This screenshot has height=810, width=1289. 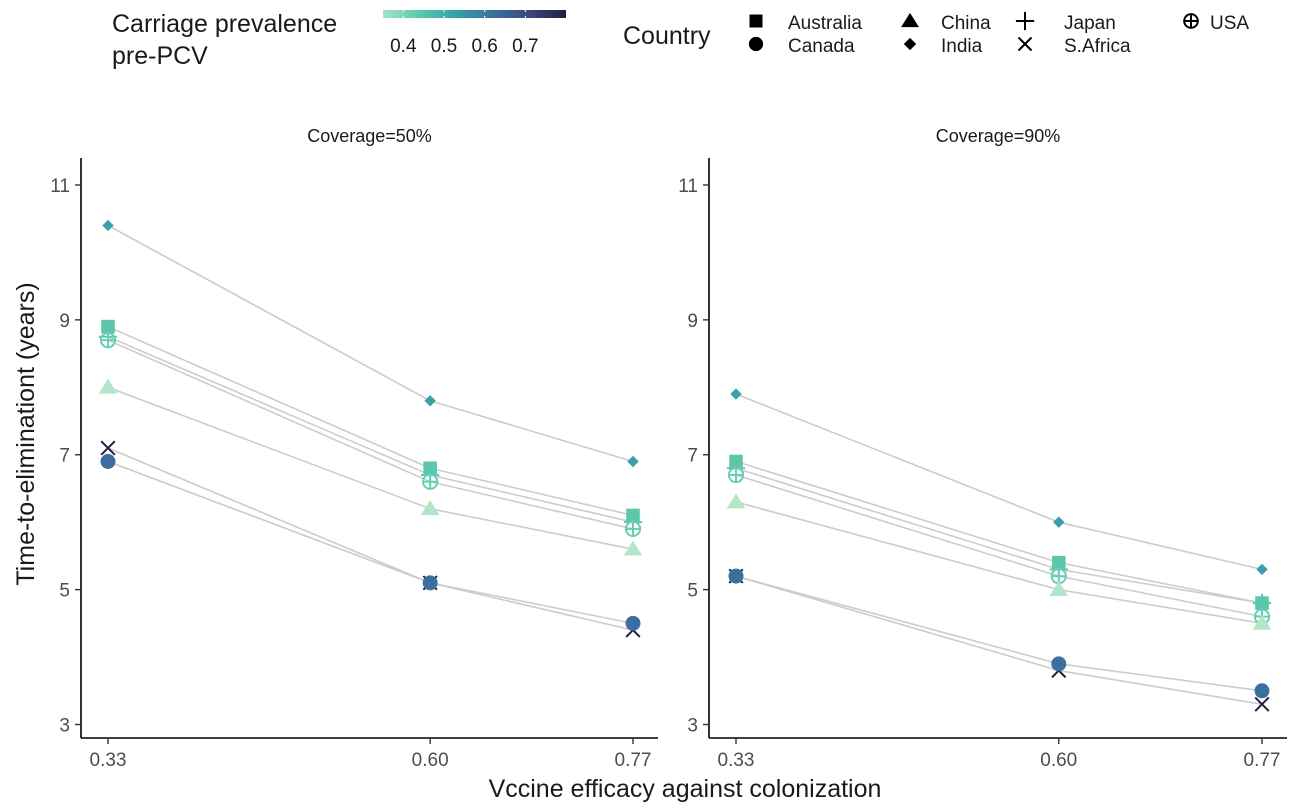 I want to click on legend-key-japan: Japan, so click(x=1065, y=22).